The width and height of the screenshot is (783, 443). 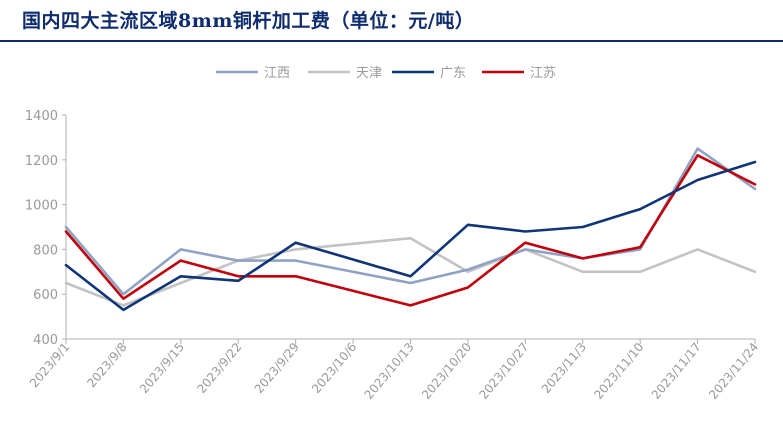 I want to click on x-tick-label: 2023/10/27, so click(x=503, y=371).